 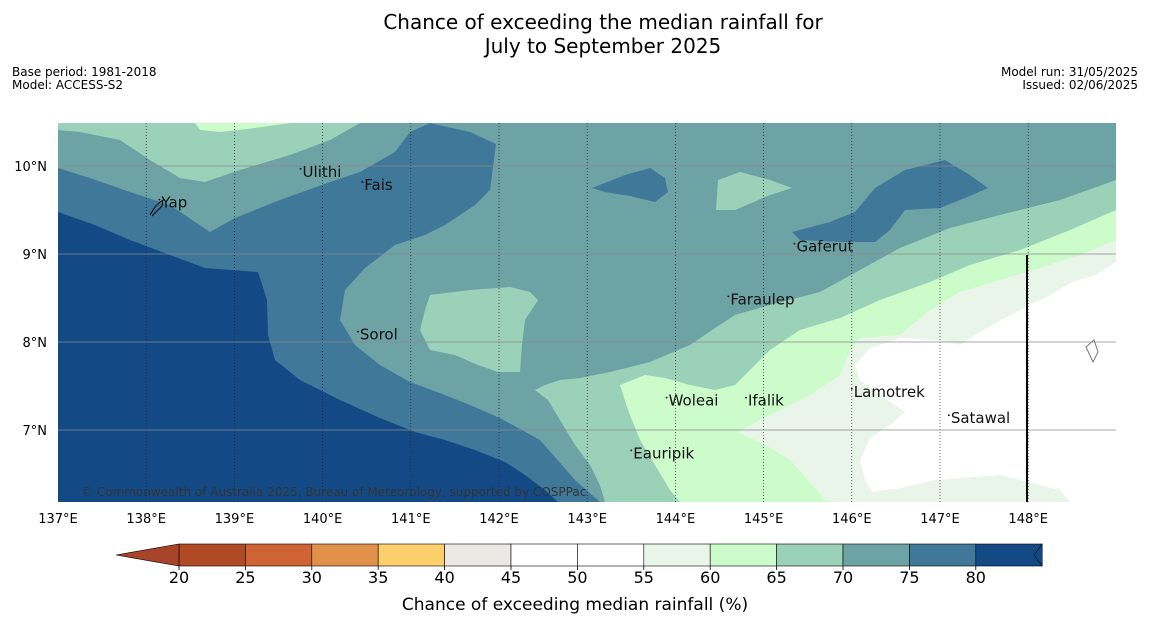 I want to click on base-period-text: Base period: 1981-2018, so click(x=84, y=72).